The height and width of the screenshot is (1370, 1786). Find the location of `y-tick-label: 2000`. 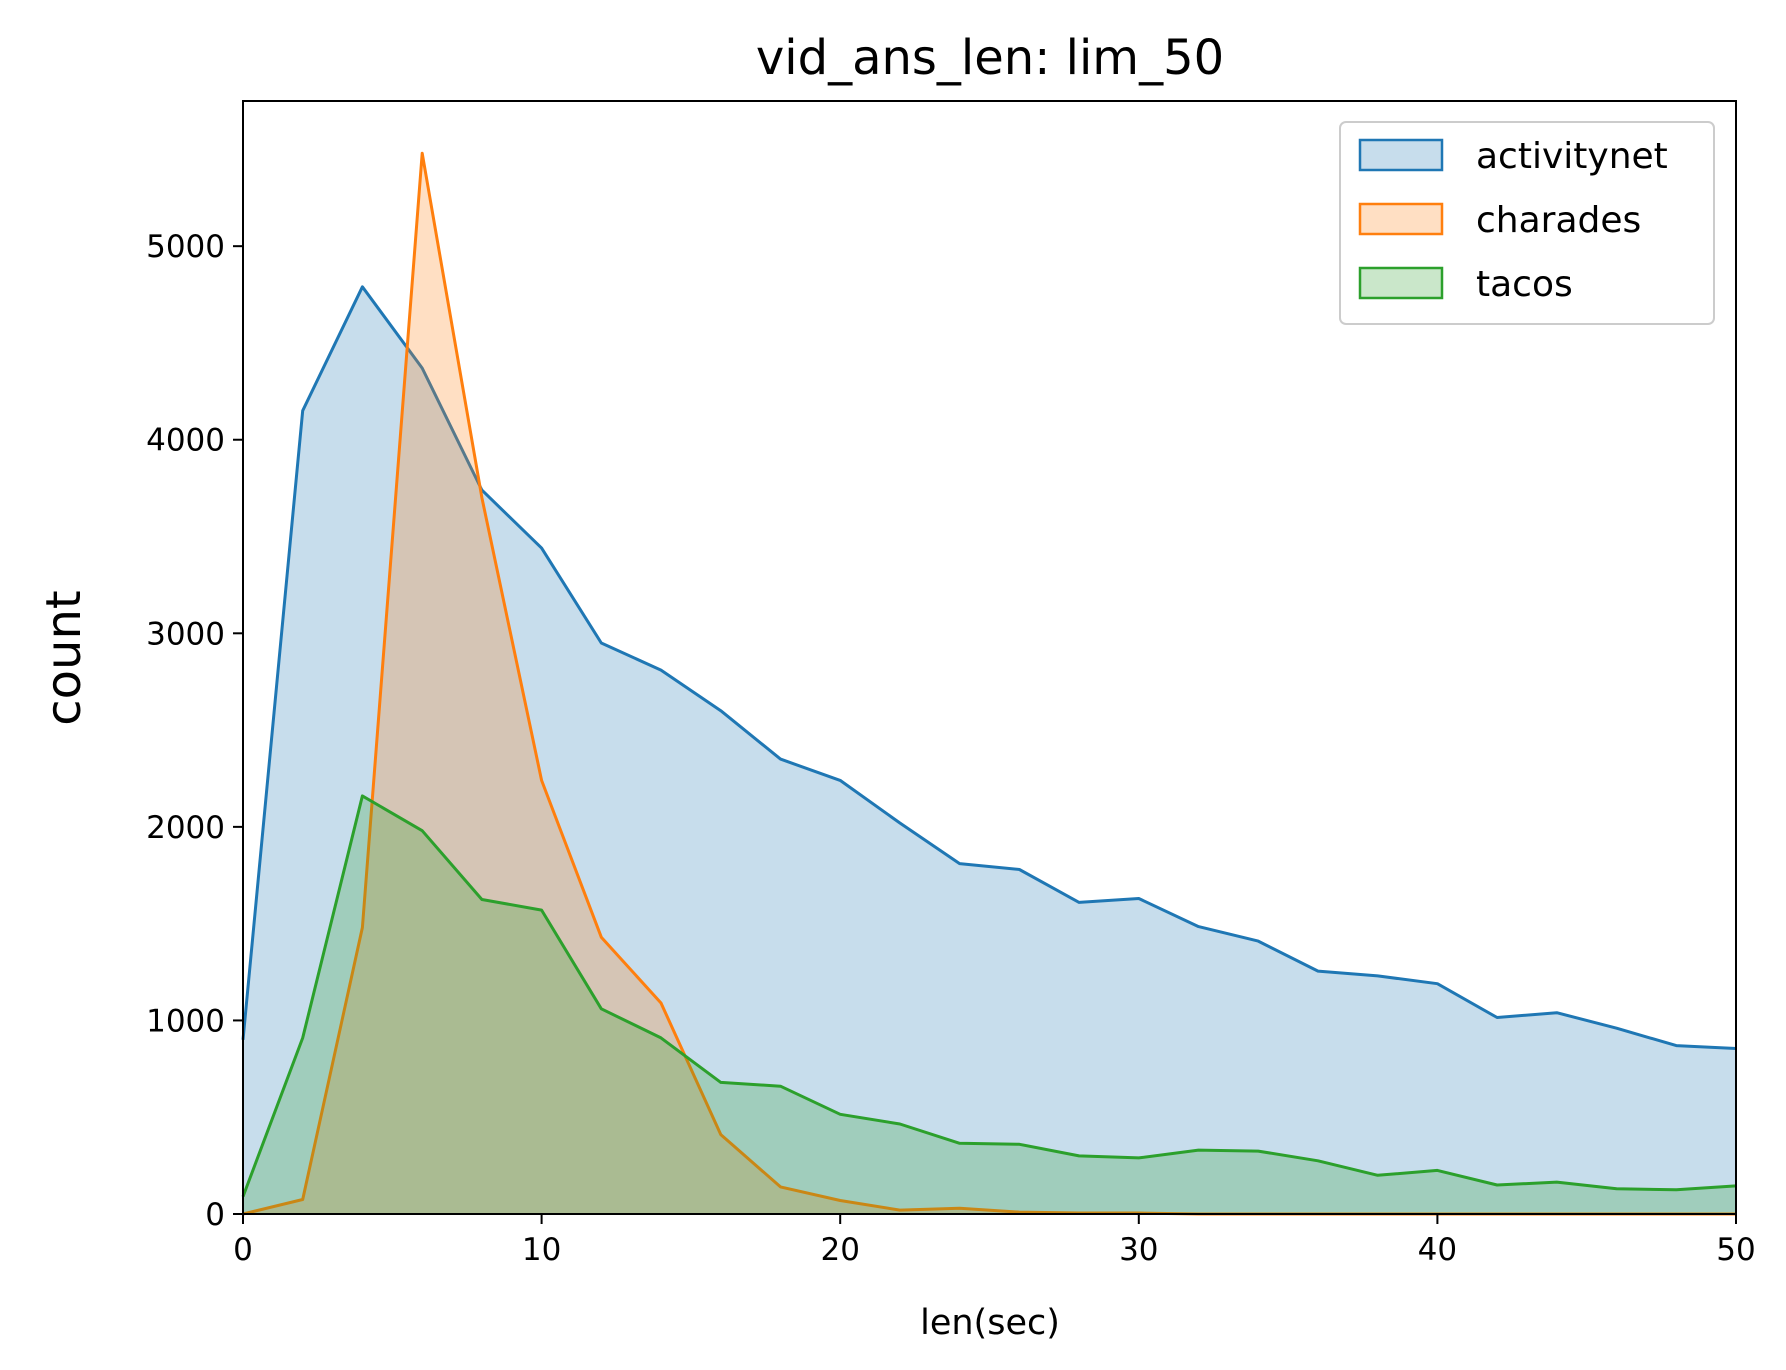

y-tick-label: 2000 is located at coordinates (185, 828).